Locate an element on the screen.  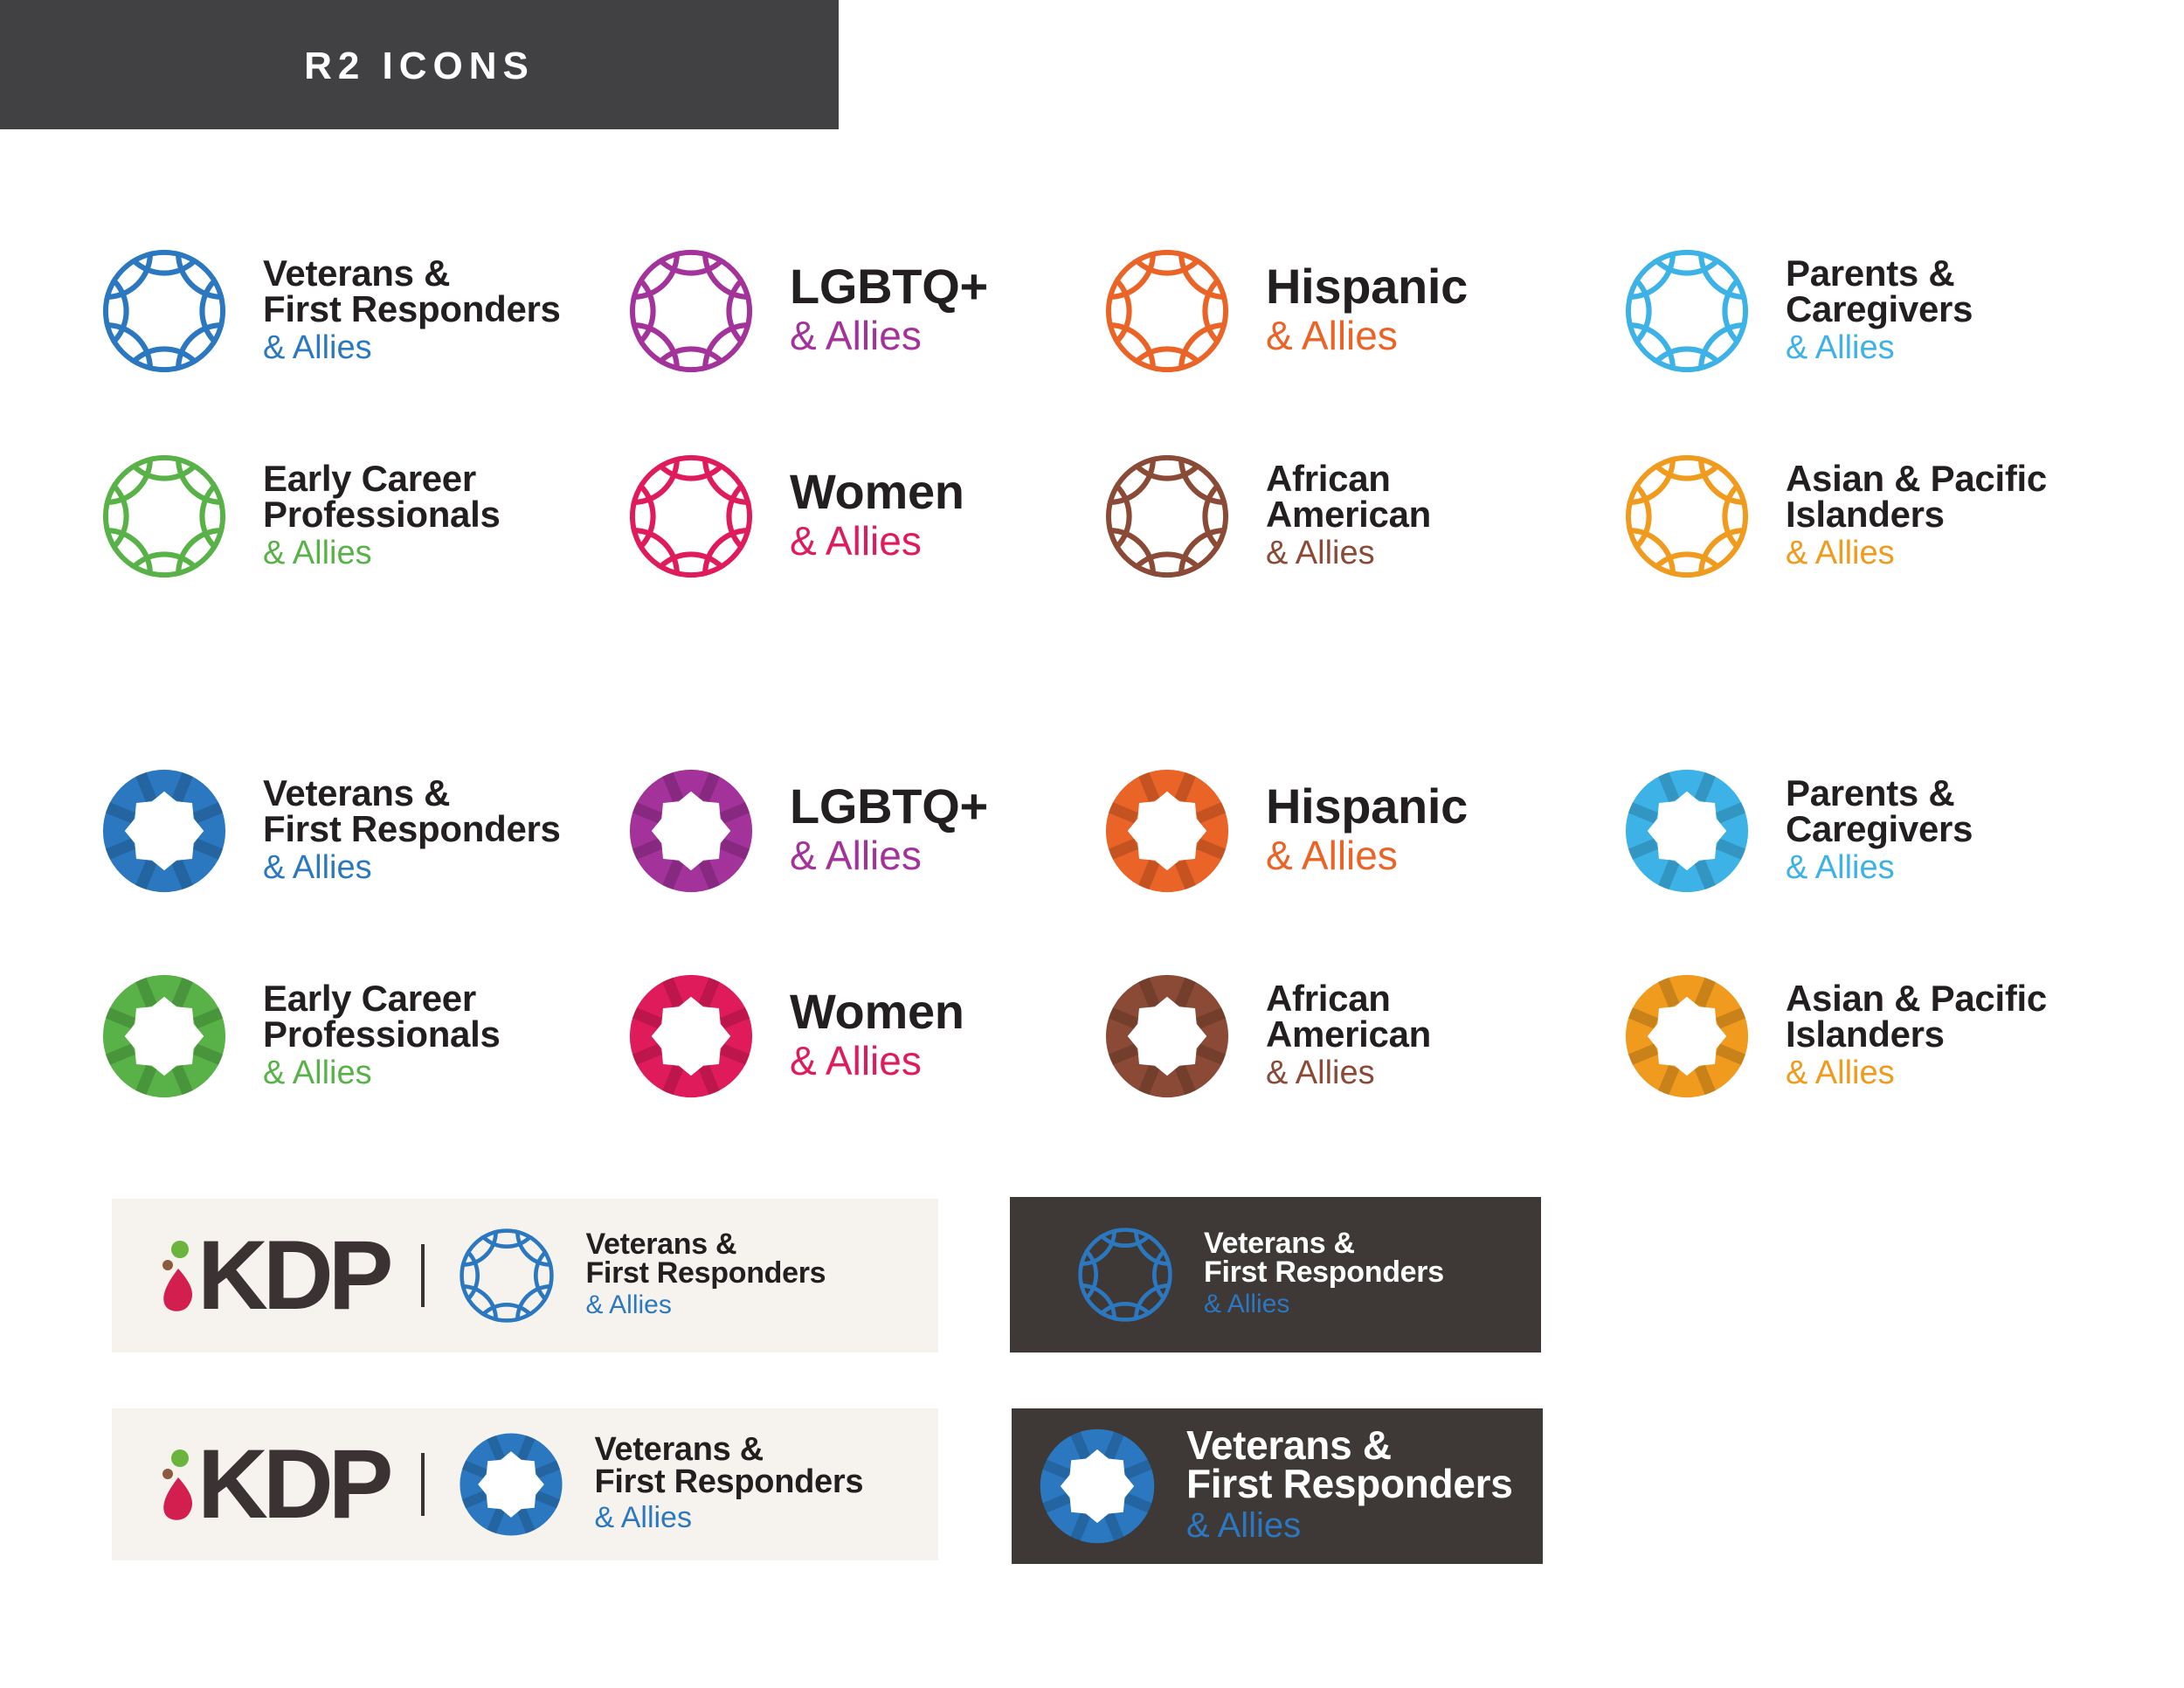
lockup-panel-dark-outline: Veterans & First Responders & Allies is located at coordinates (1275, 1274).